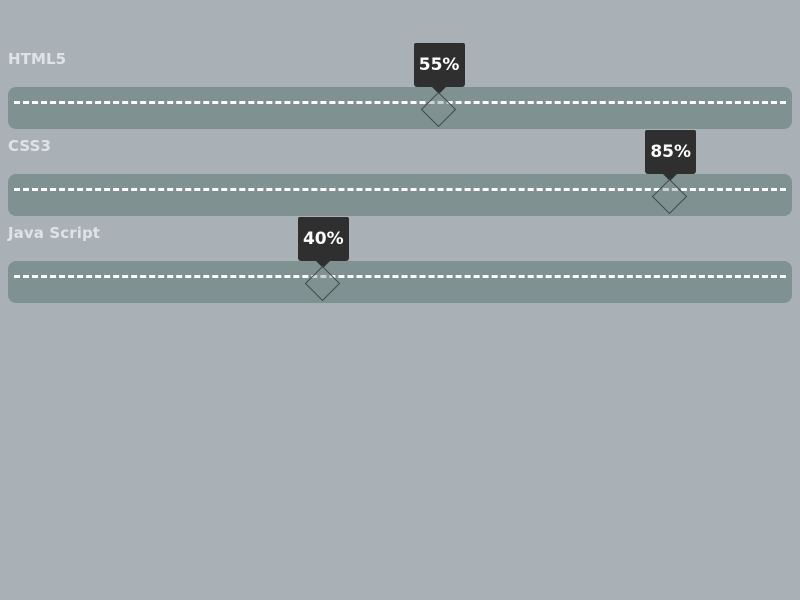 Image resolution: width=800 pixels, height=600 pixels. What do you see at coordinates (323, 239) in the screenshot?
I see `value-tooltip: 40%` at bounding box center [323, 239].